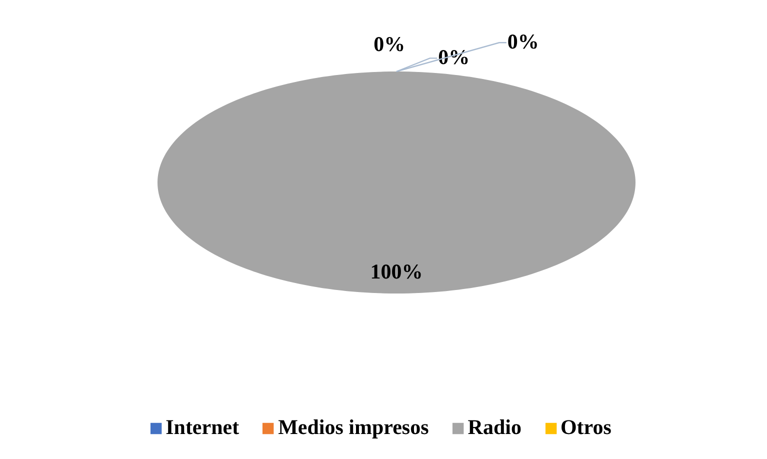  I want to click on legend-label: Medios impresos, so click(353, 427).